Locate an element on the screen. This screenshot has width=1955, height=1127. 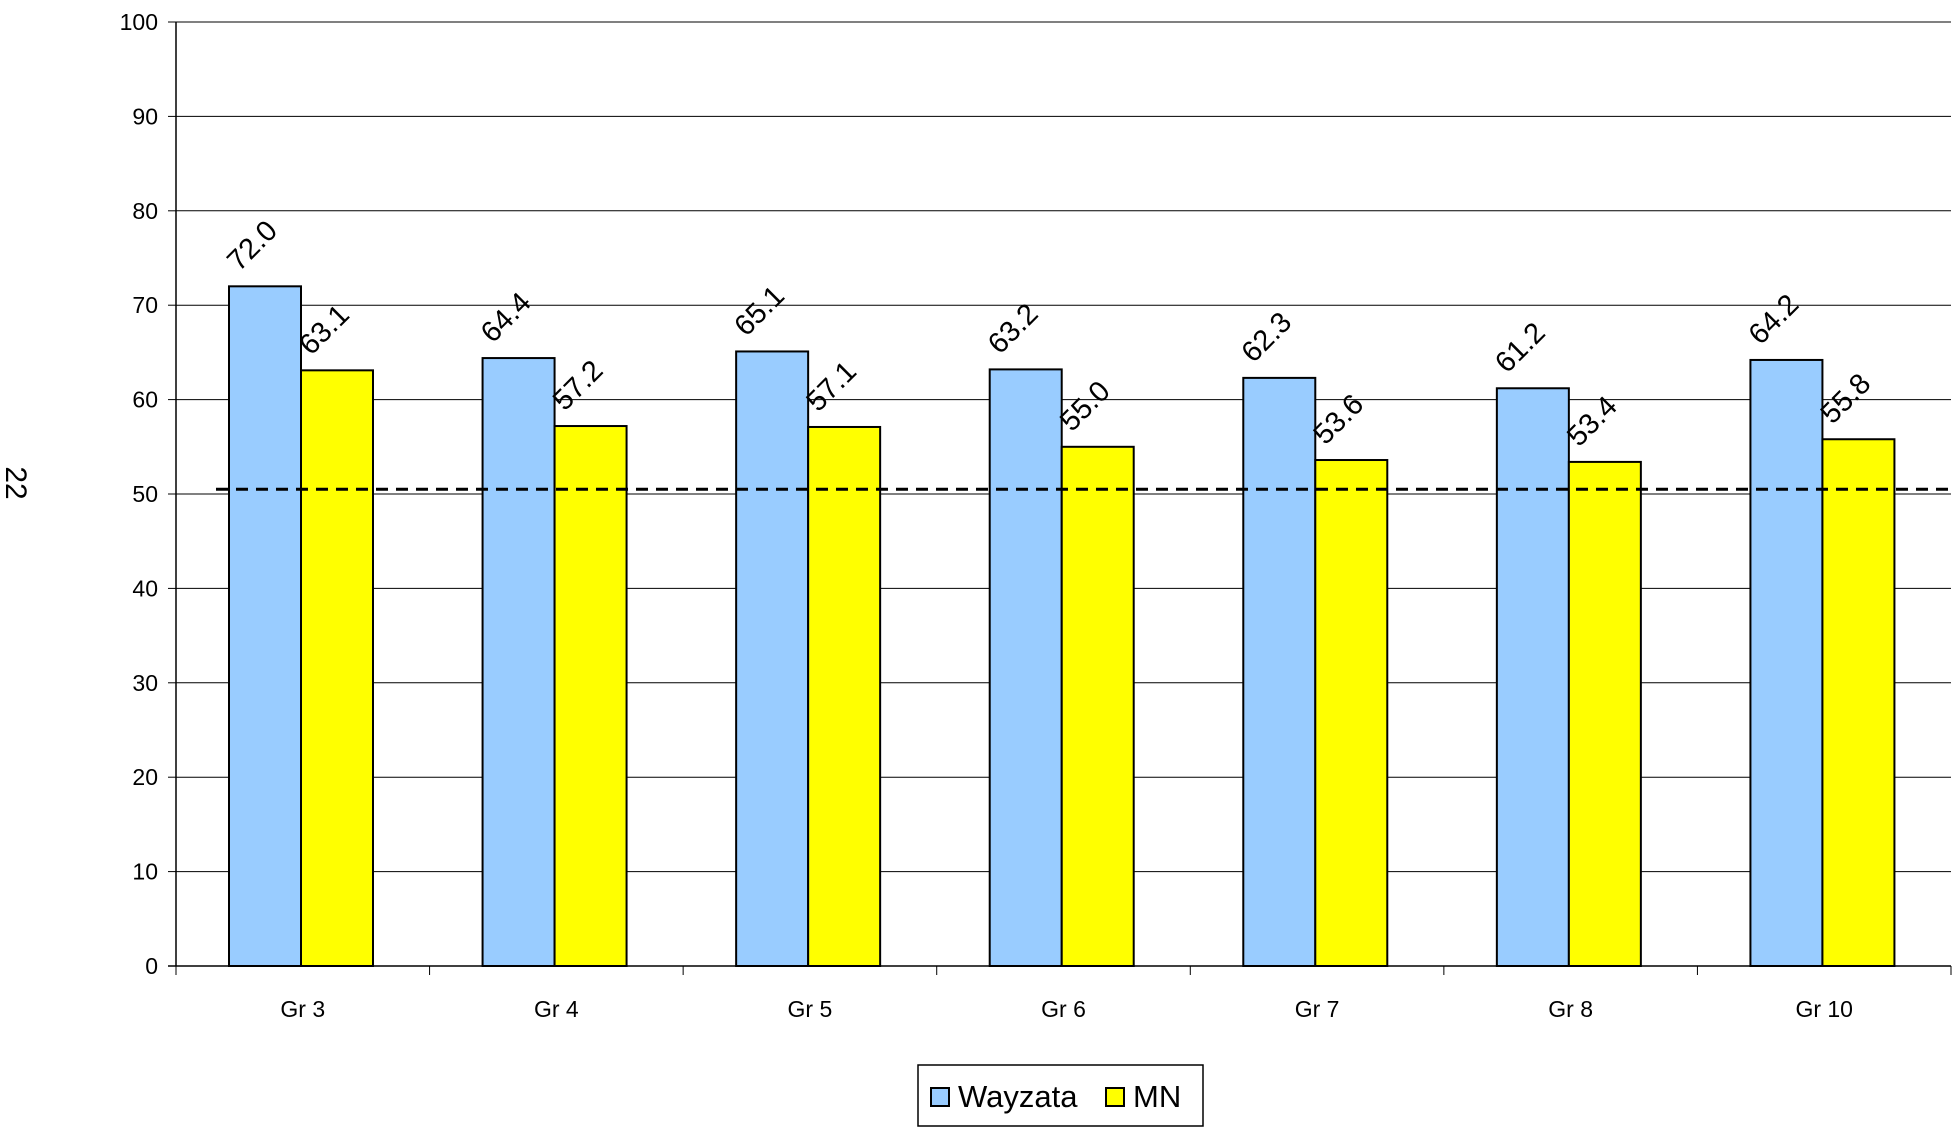
y-tick-label: 90 is located at coordinates (145, 116).